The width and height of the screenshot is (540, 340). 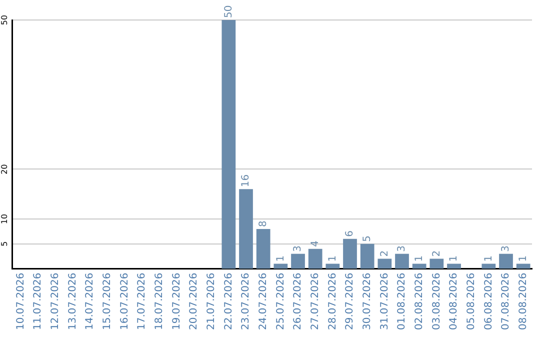 I want to click on y-tick-label: 5, so click(x=5, y=243).